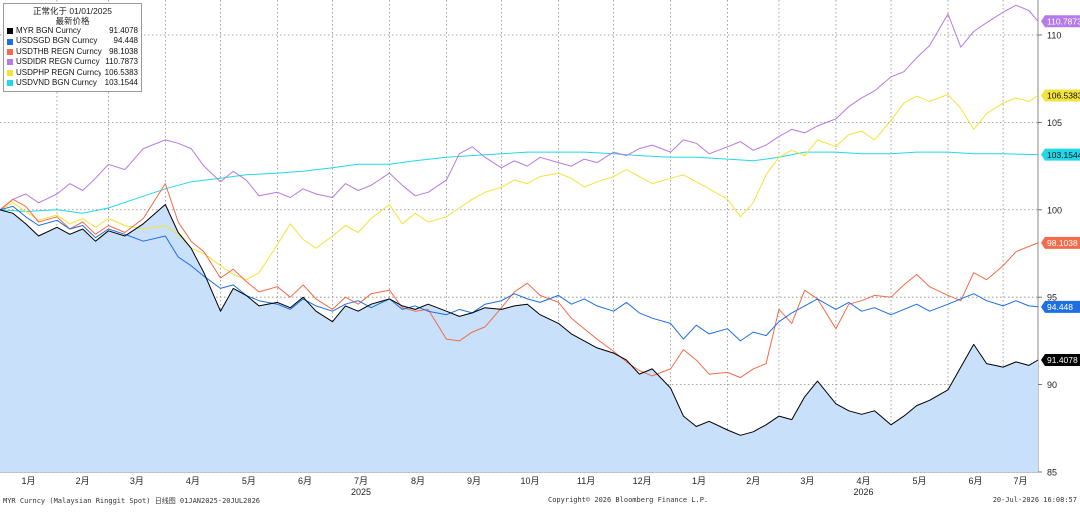  I want to click on value-tag-usdphp, so click(1060, 95).